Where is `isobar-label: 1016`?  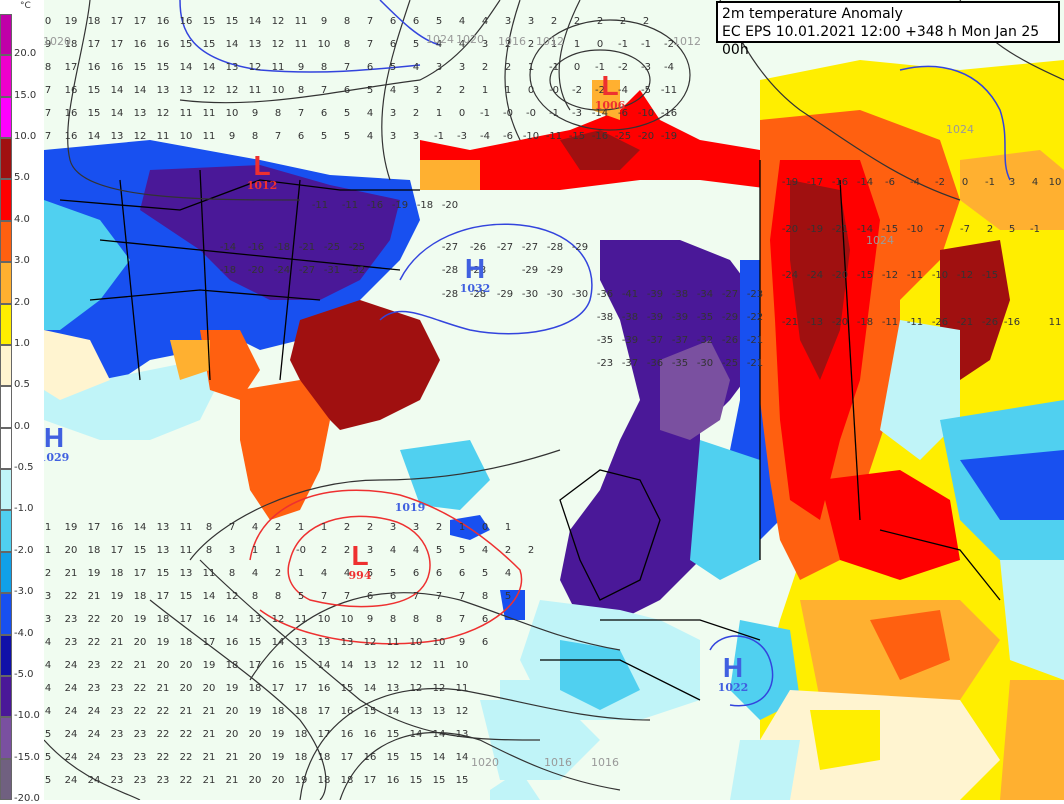
isobar-label: 1016 is located at coordinates (605, 762).